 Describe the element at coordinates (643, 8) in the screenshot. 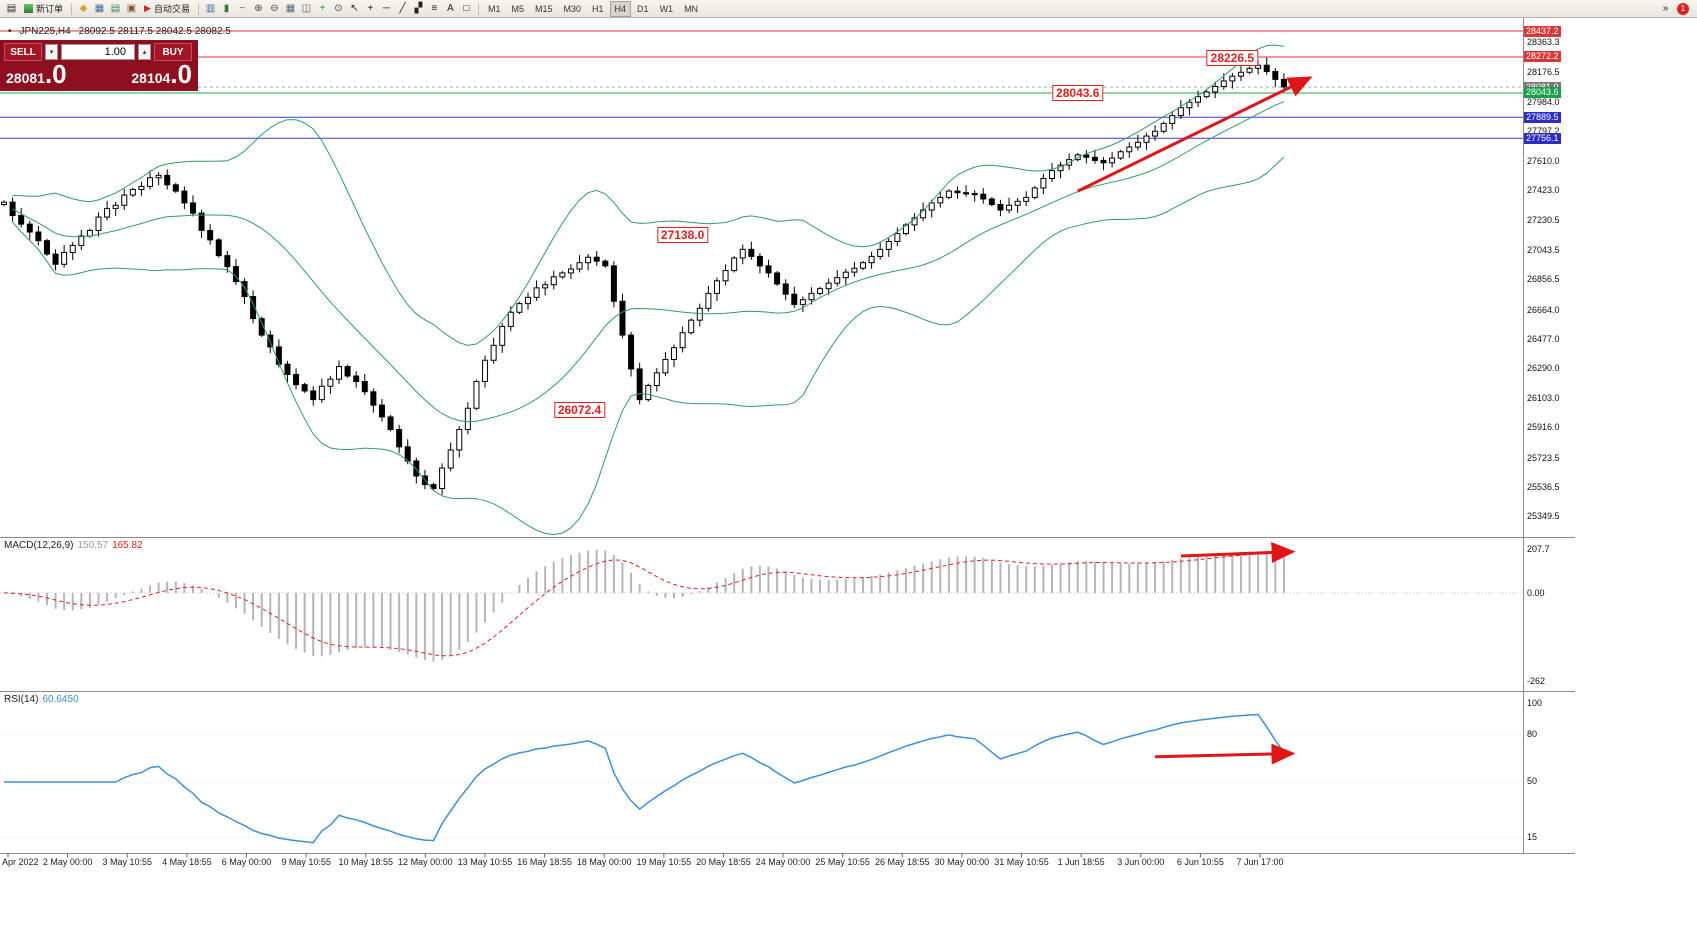

I see `timeframe-D1: D1` at that location.